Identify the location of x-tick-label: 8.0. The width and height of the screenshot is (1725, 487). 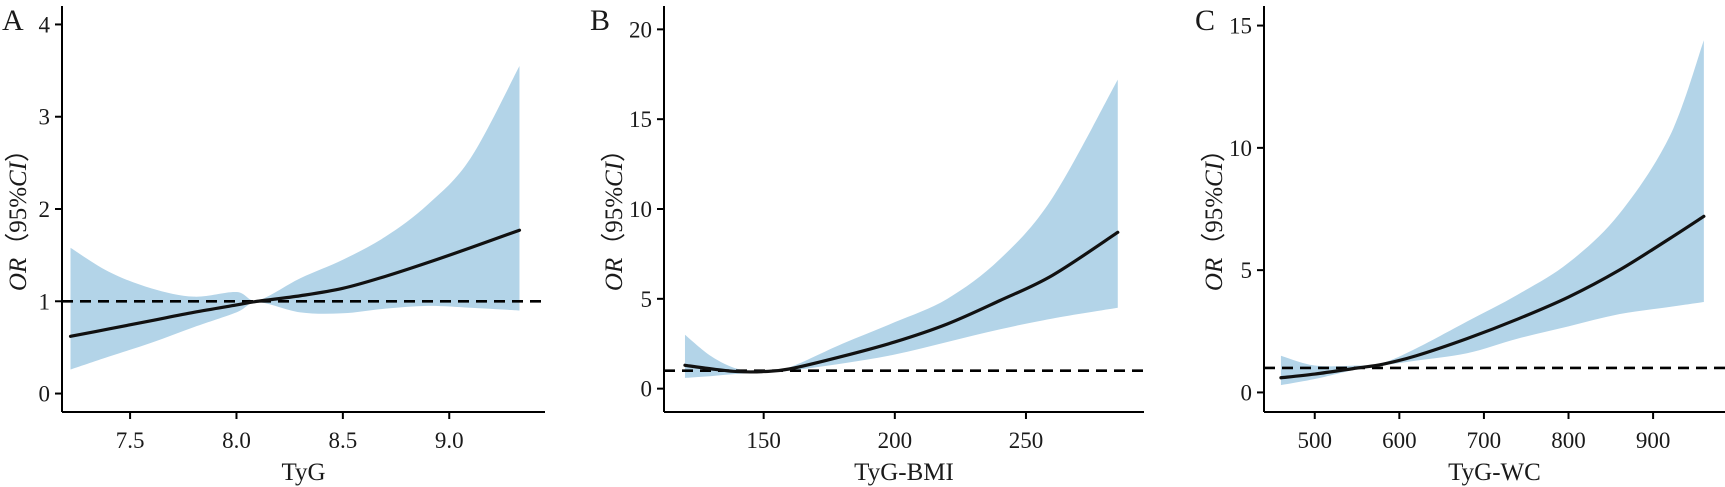
(236, 440).